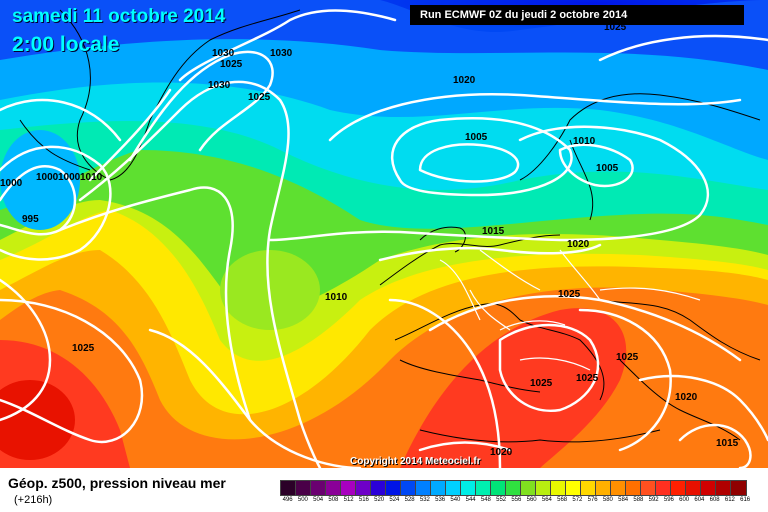 Image resolution: width=768 pixels, height=512 pixels. What do you see at coordinates (562, 500) in the screenshot?
I see `color-scale-tick: 568` at bounding box center [562, 500].